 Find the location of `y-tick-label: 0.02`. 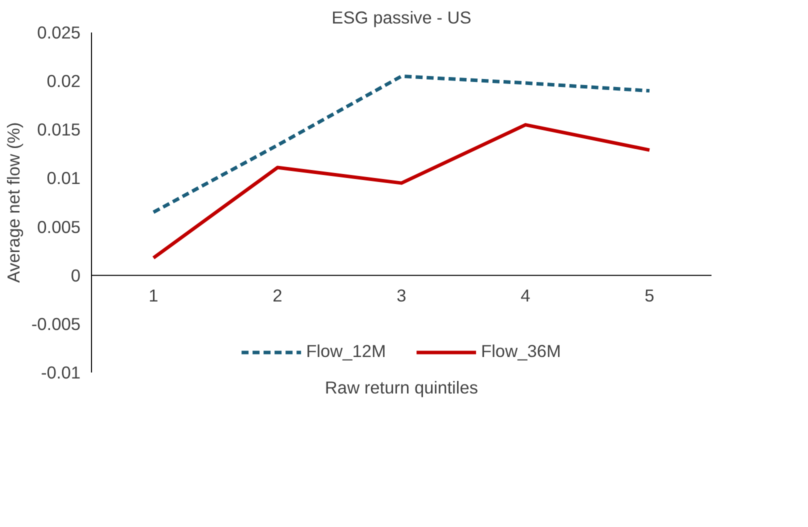

y-tick-label: 0.02 is located at coordinates (63, 81).